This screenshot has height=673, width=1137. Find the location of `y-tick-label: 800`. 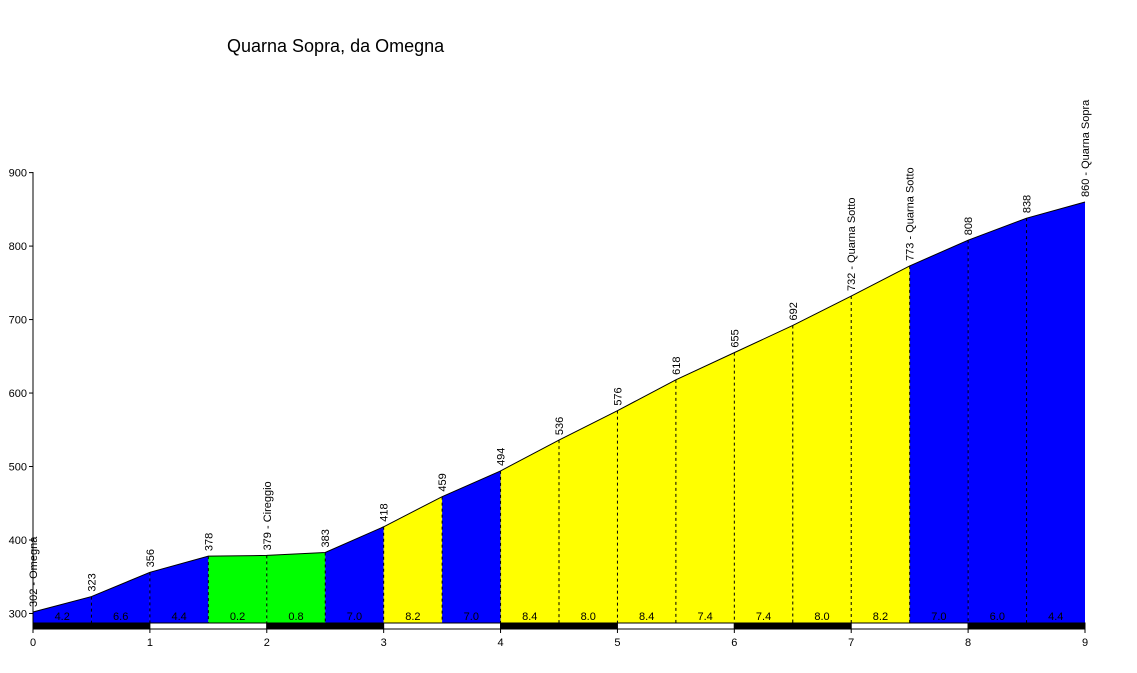

y-tick-label: 800 is located at coordinates (18, 247).